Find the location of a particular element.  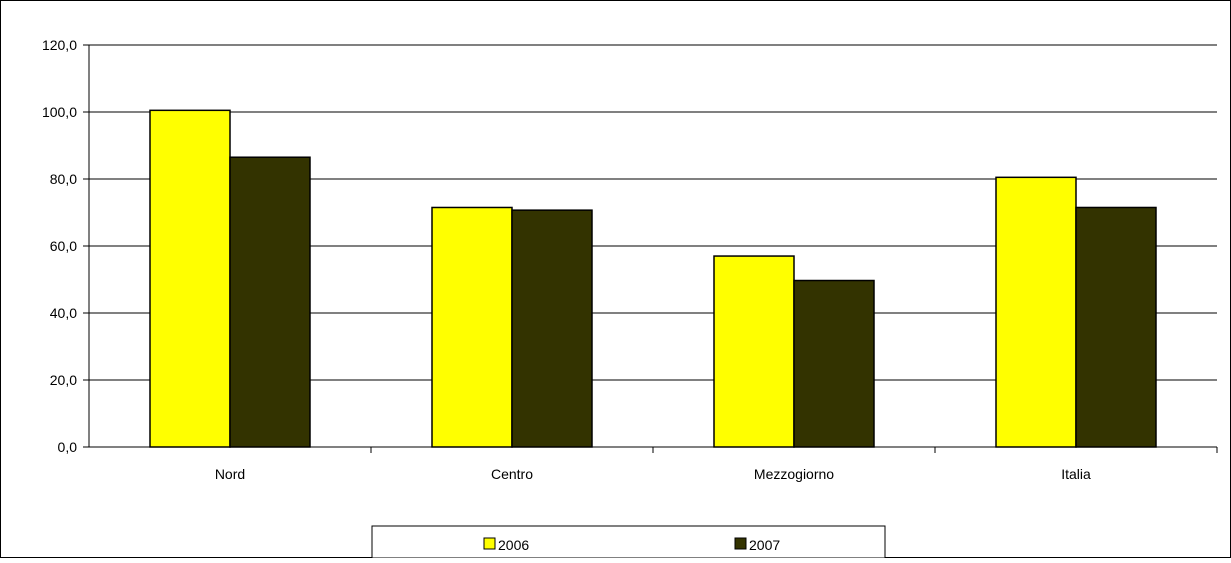

x-axis-labels: Nord Centro Mezzogiorno Italia is located at coordinates (653, 474).